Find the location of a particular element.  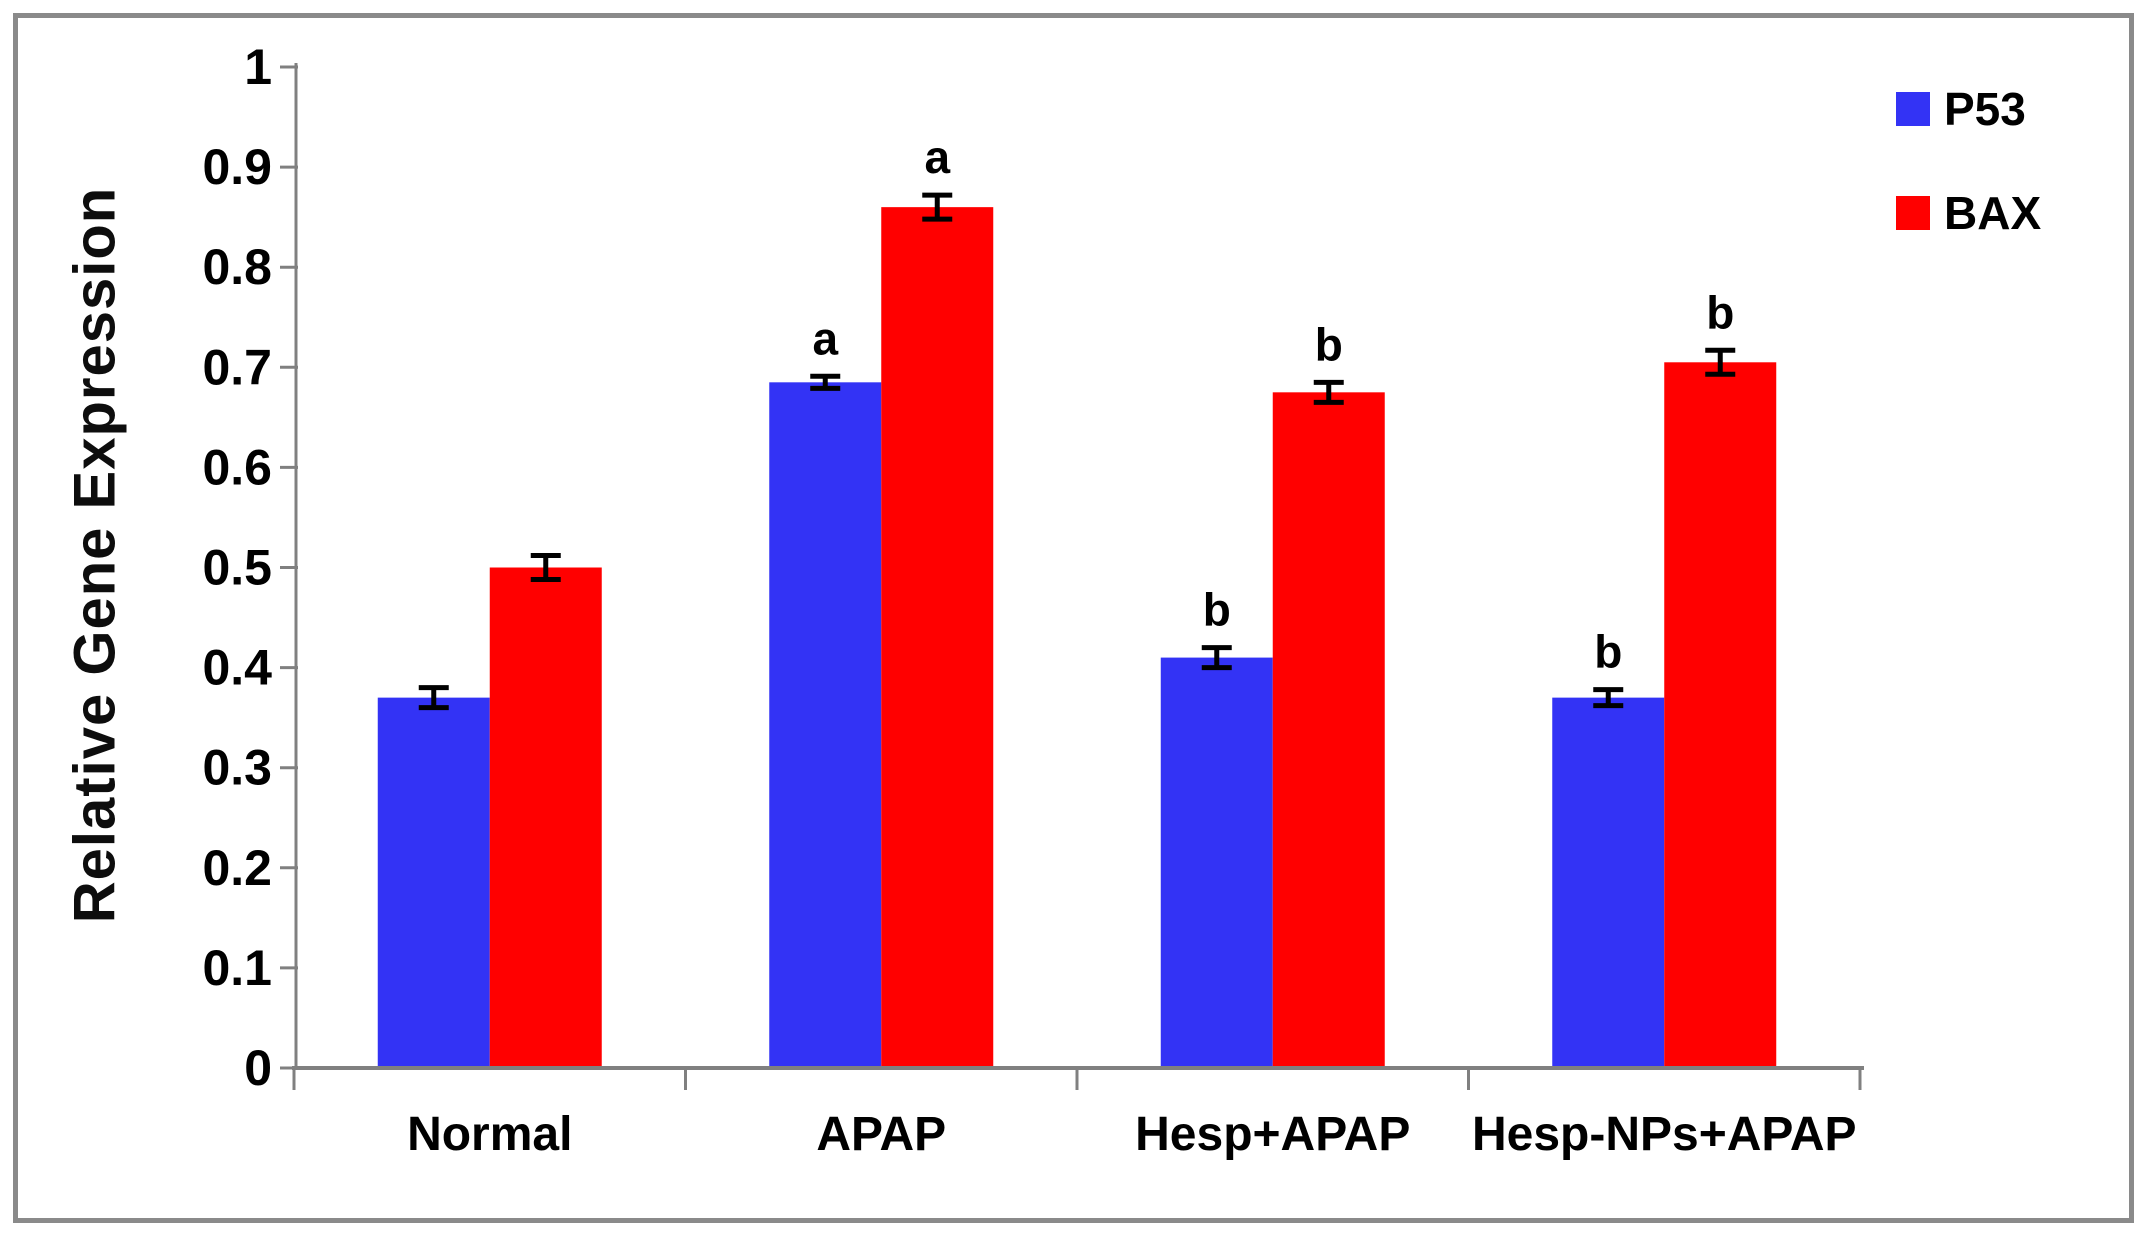

bar-p53-hesp+apap is located at coordinates (1216, 862).